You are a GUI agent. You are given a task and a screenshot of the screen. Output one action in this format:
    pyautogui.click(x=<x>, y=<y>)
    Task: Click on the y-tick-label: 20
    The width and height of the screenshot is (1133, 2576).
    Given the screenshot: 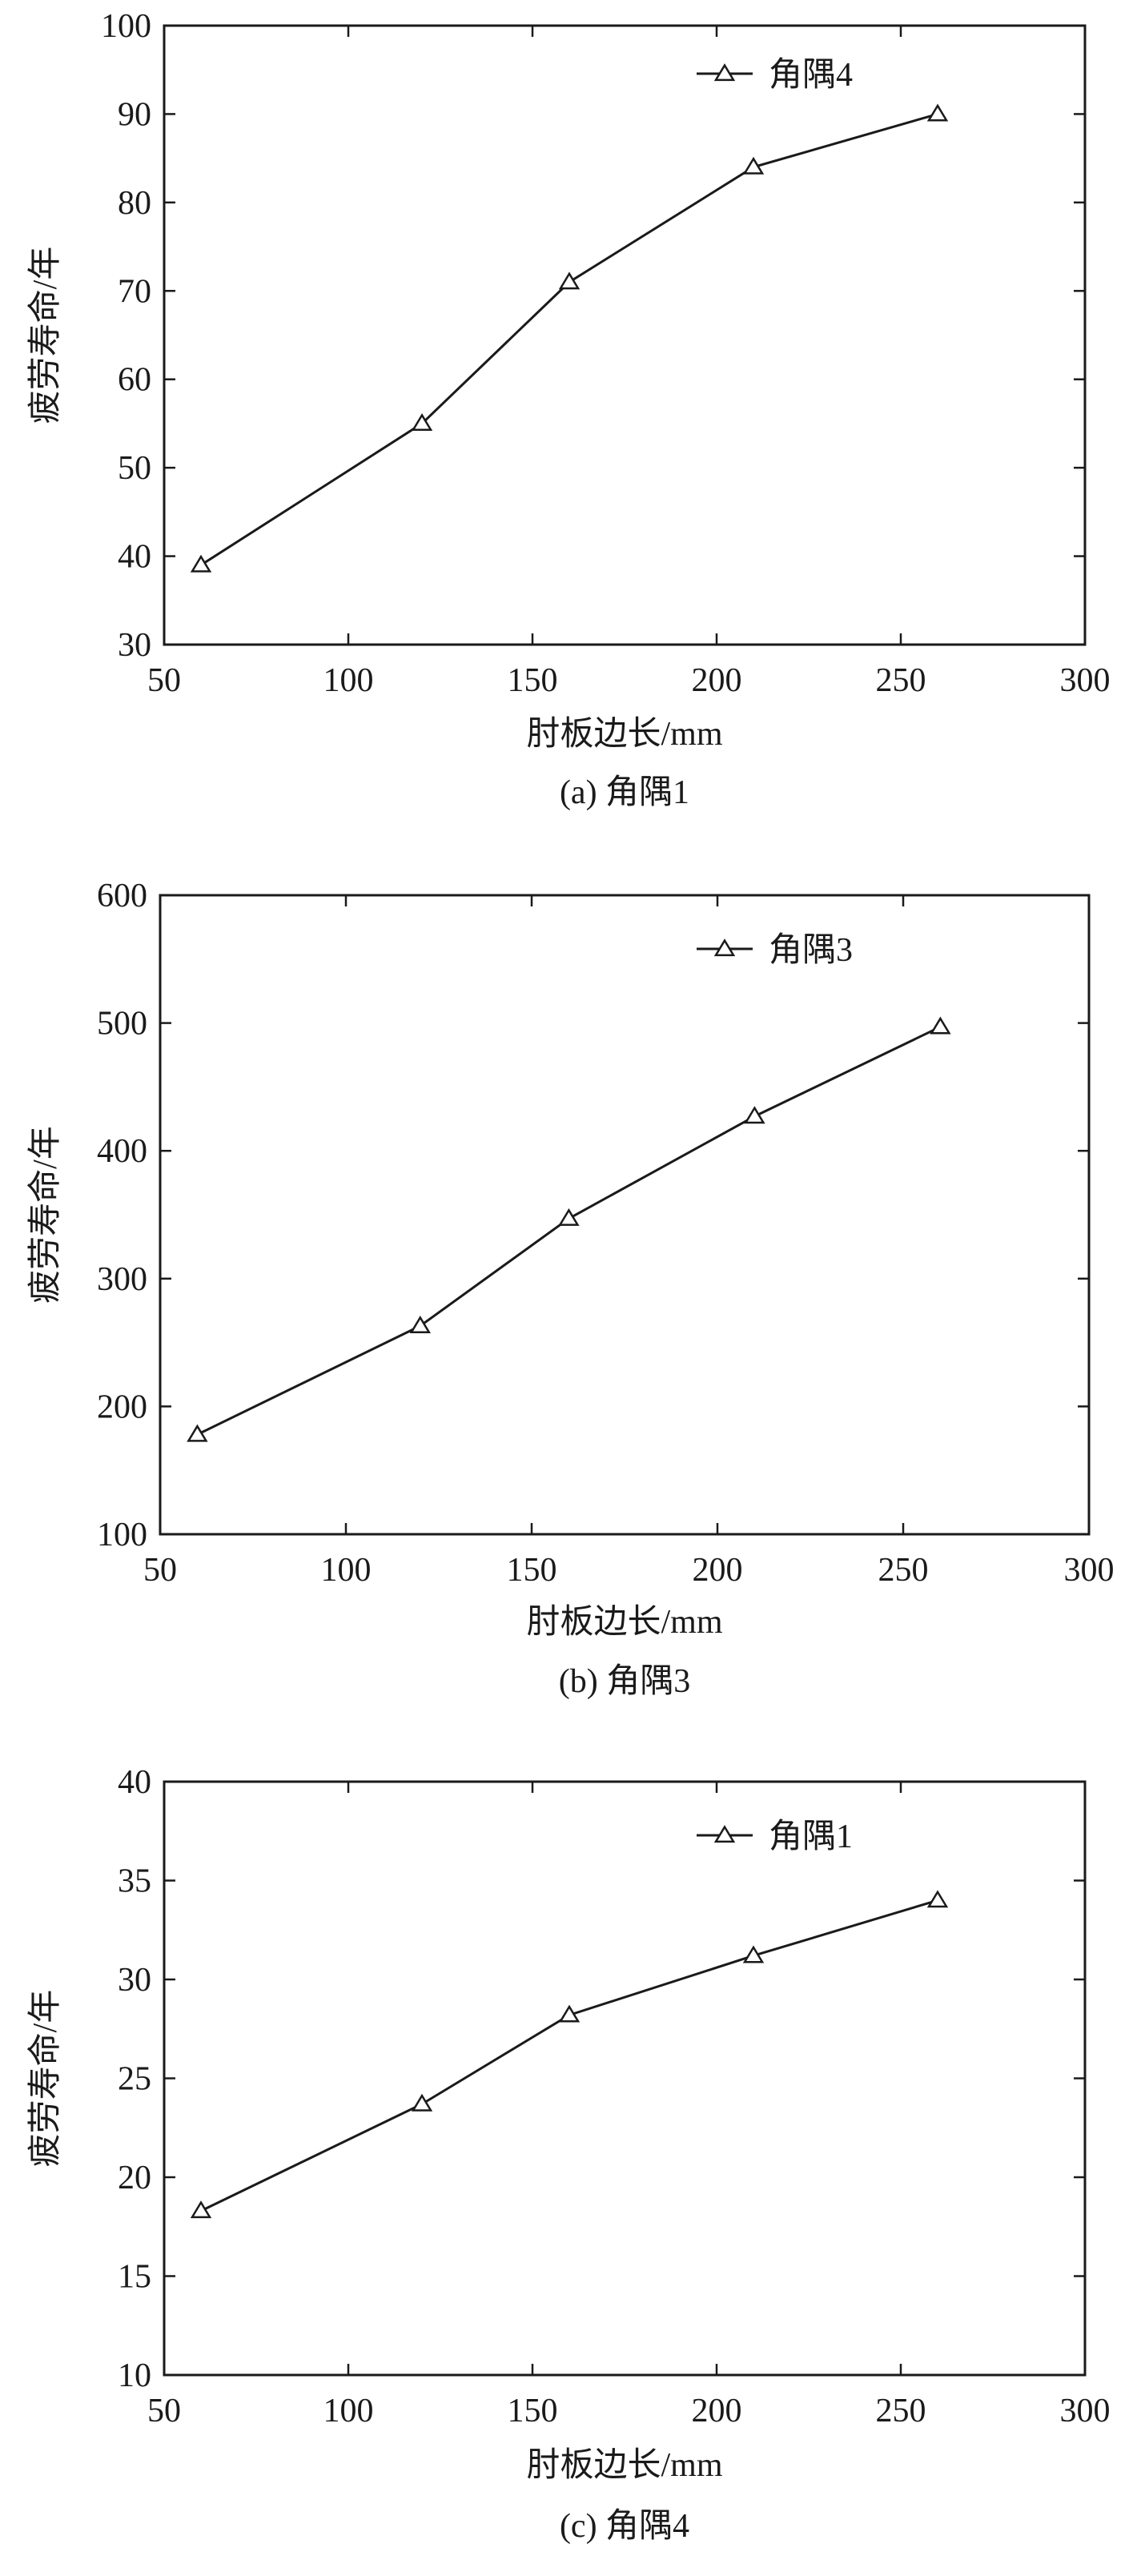 What is the action you would take?
    pyautogui.click(x=134, y=2178)
    